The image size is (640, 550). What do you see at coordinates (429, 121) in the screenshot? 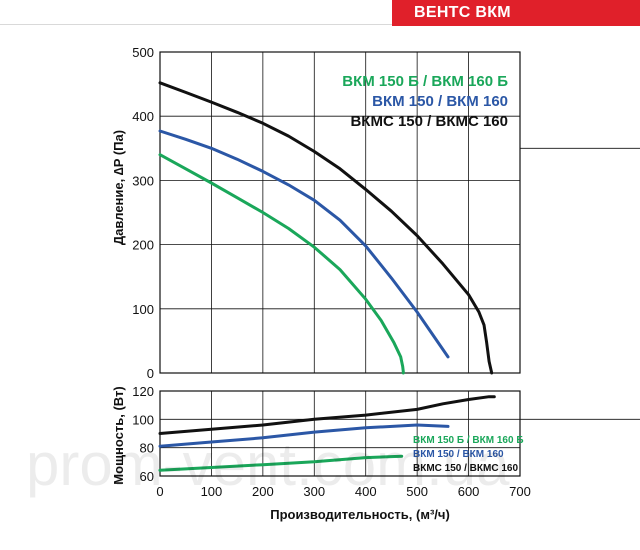
I see `pressure-legend-item-2: ВКМС 150 / ВКМС 160` at bounding box center [429, 121].